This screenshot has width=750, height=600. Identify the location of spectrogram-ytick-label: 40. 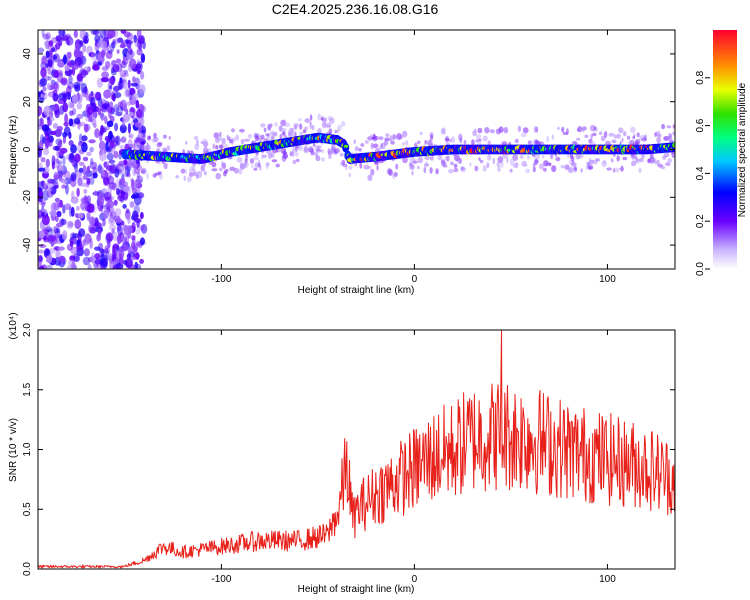
(27, 54).